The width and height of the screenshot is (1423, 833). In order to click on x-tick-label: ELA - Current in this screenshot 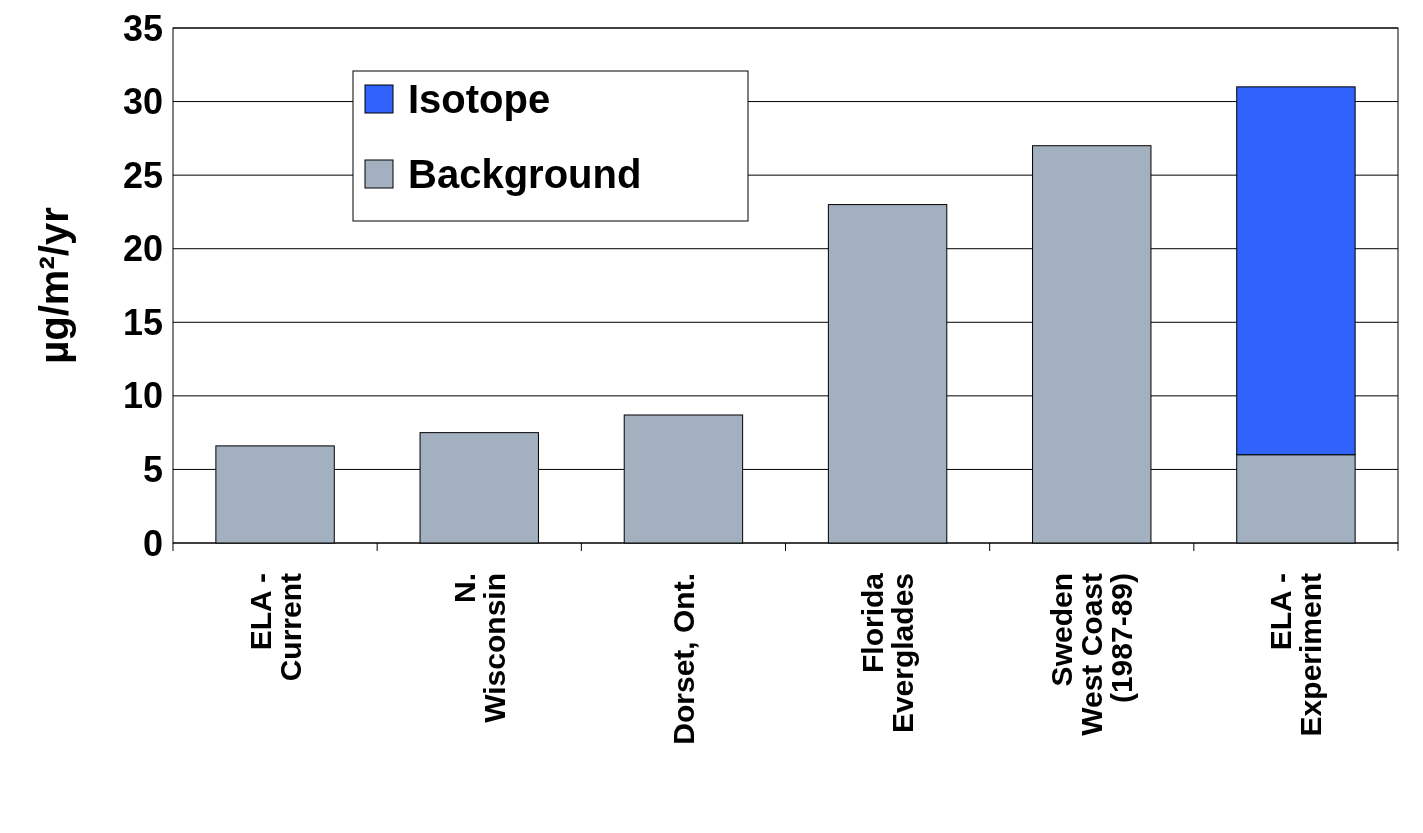, I will do `click(275, 627)`.